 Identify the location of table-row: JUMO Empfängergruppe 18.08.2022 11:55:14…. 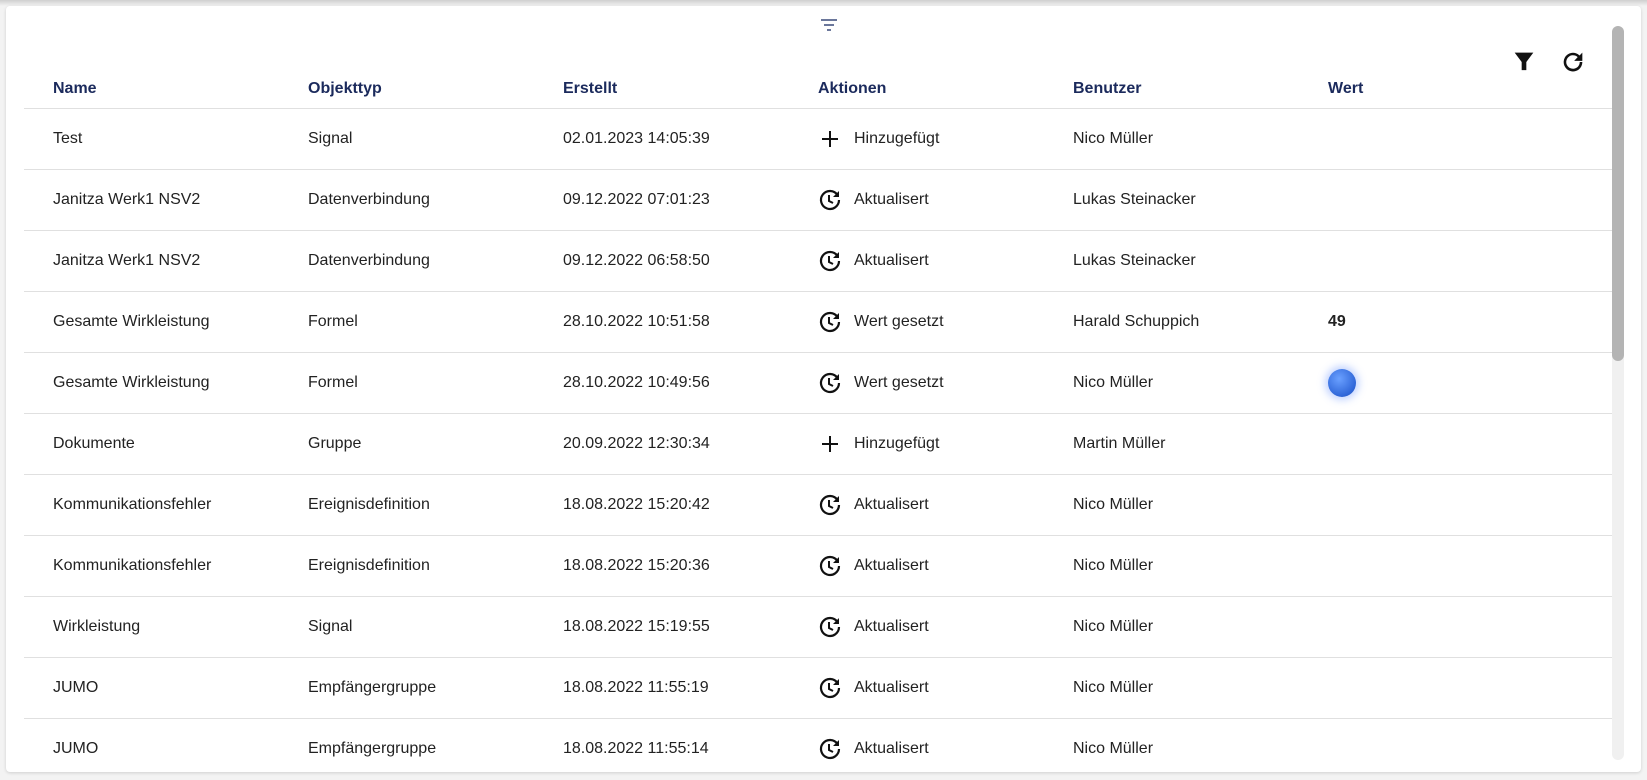
(821, 745).